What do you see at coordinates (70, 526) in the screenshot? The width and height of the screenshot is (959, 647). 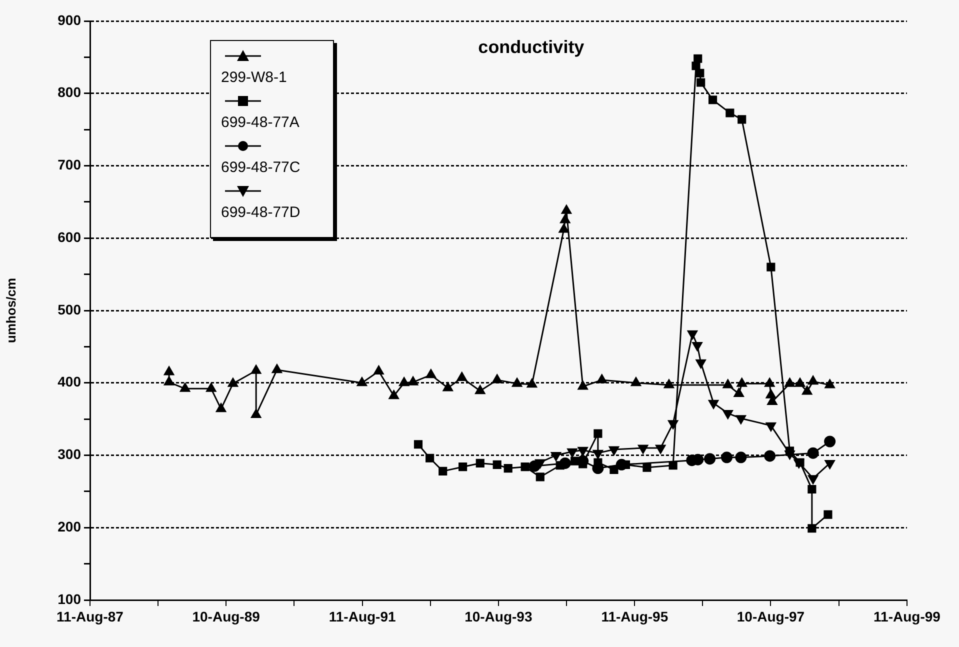 I see `y-tick-label: 200` at bounding box center [70, 526].